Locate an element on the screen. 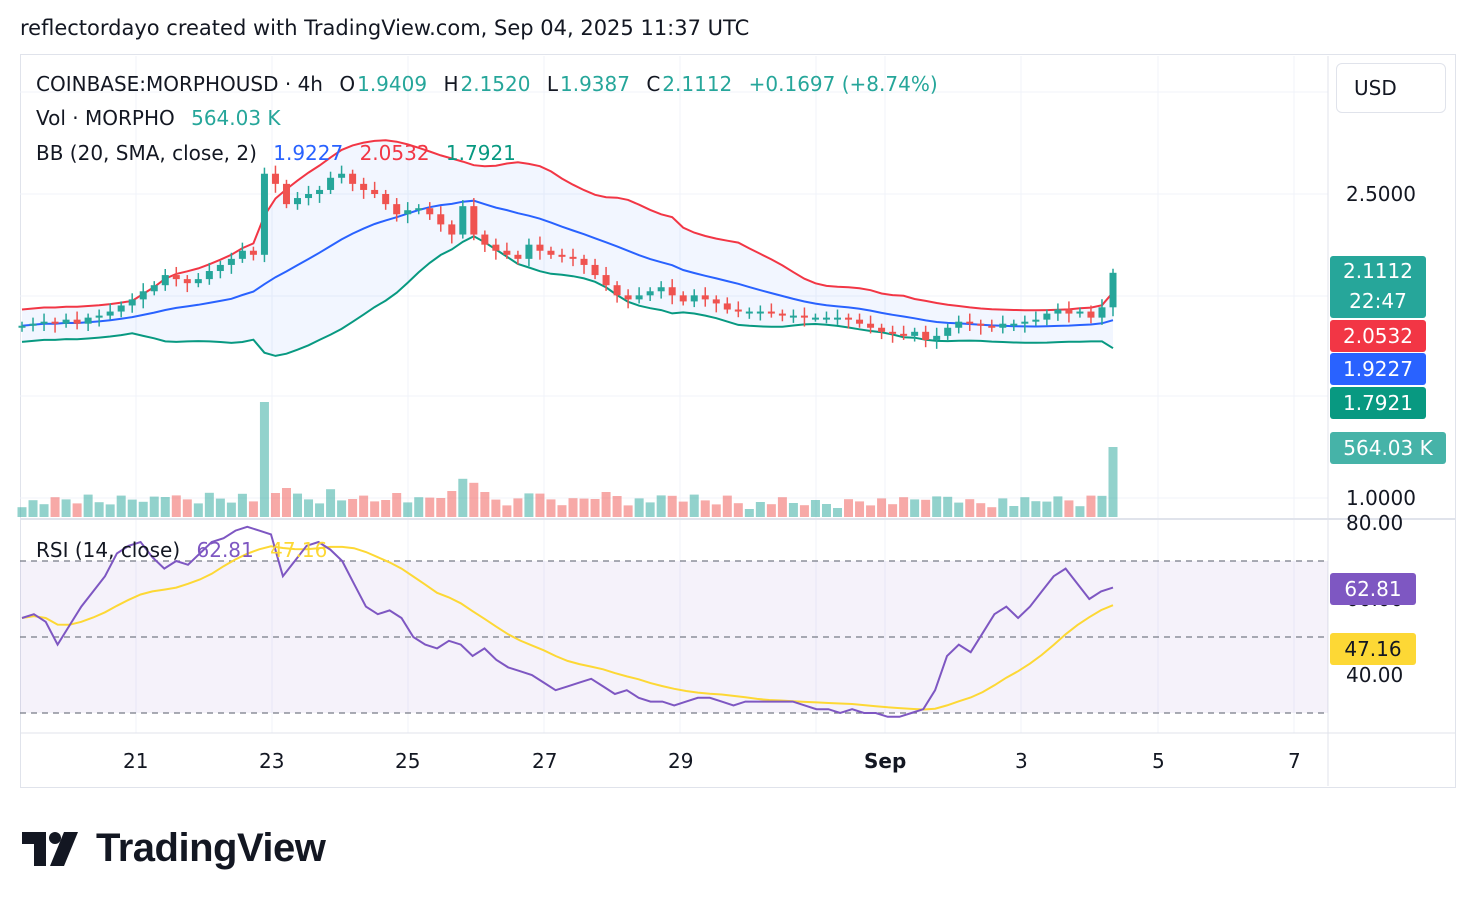  price-tick: 1.0000 is located at coordinates (1381, 498).